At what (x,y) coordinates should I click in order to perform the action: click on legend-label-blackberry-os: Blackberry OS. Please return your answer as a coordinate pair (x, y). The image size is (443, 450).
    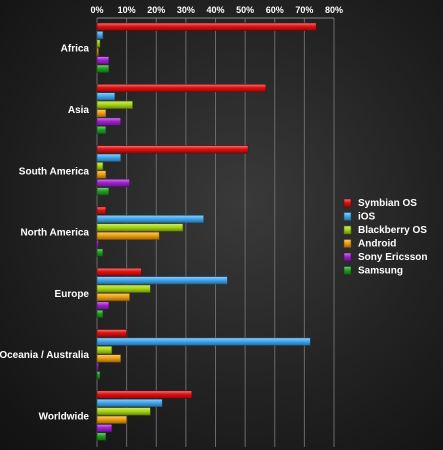
    Looking at the image, I should click on (392, 230).